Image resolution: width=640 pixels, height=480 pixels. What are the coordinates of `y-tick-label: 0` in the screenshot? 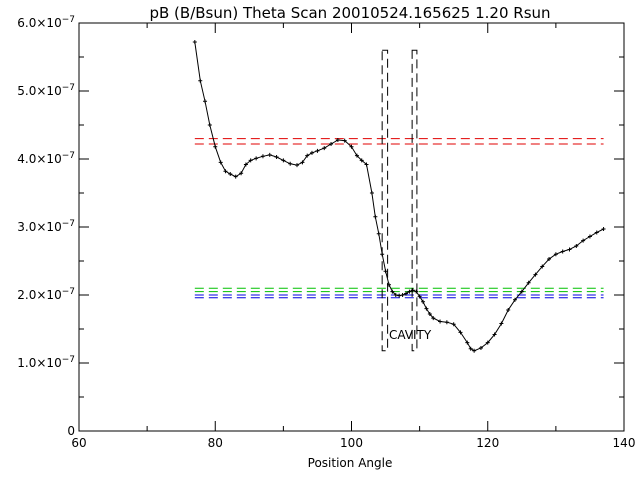 It's located at (71, 431).